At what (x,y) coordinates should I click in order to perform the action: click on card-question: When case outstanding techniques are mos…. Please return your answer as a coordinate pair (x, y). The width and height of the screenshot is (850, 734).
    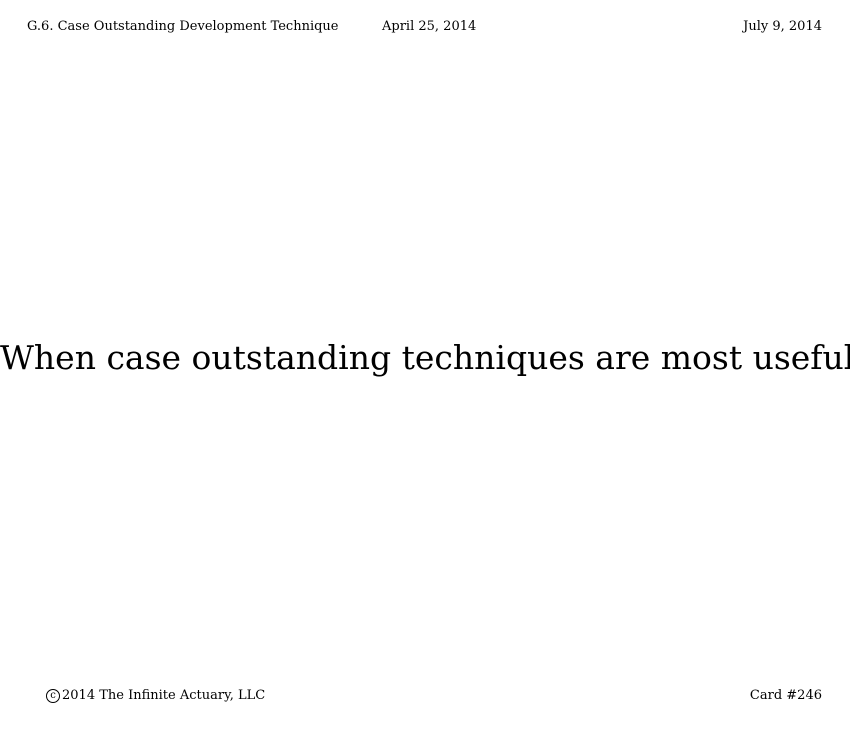
    Looking at the image, I should click on (425, 357).